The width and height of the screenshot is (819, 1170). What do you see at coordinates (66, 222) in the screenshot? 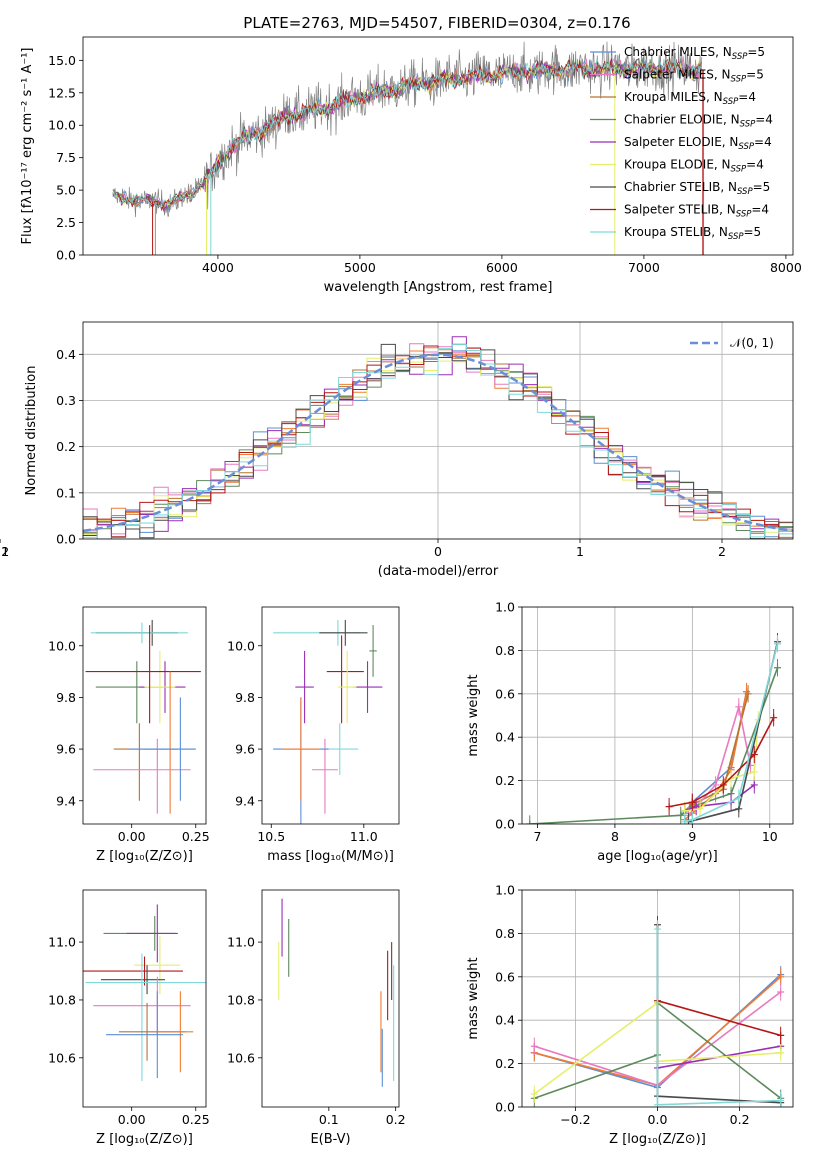
I see `y-tick-label: 2.5` at bounding box center [66, 222].